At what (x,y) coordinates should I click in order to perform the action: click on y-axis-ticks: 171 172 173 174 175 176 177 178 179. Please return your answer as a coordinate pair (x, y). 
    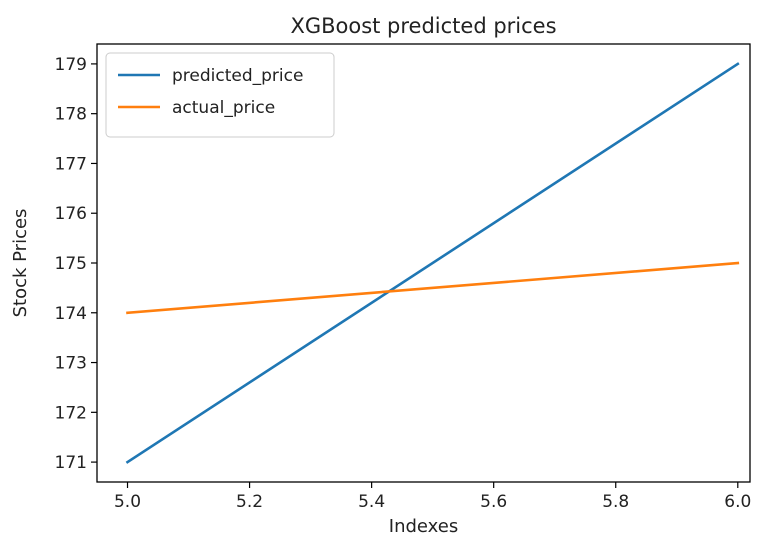
    Looking at the image, I should click on (76, 264).